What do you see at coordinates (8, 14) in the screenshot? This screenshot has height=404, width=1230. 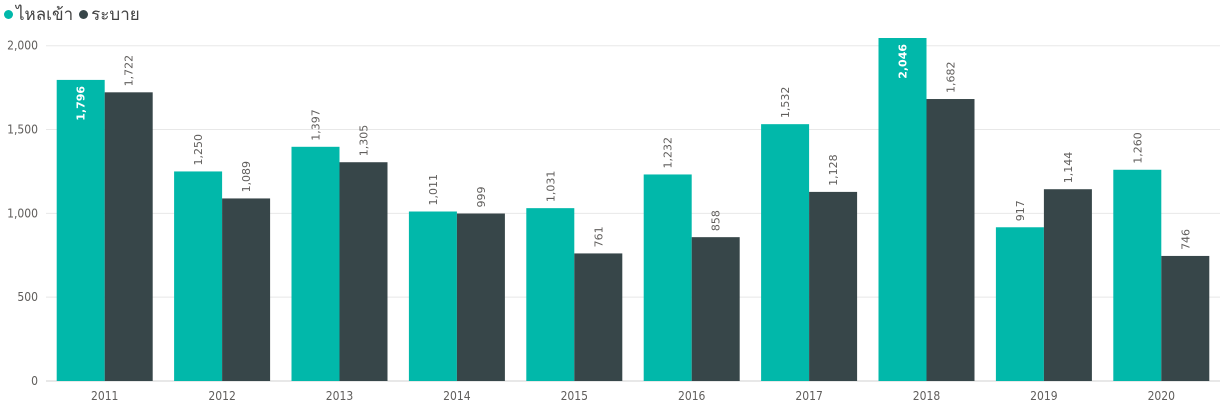 I see `legend-dot-inflow-icon` at bounding box center [8, 14].